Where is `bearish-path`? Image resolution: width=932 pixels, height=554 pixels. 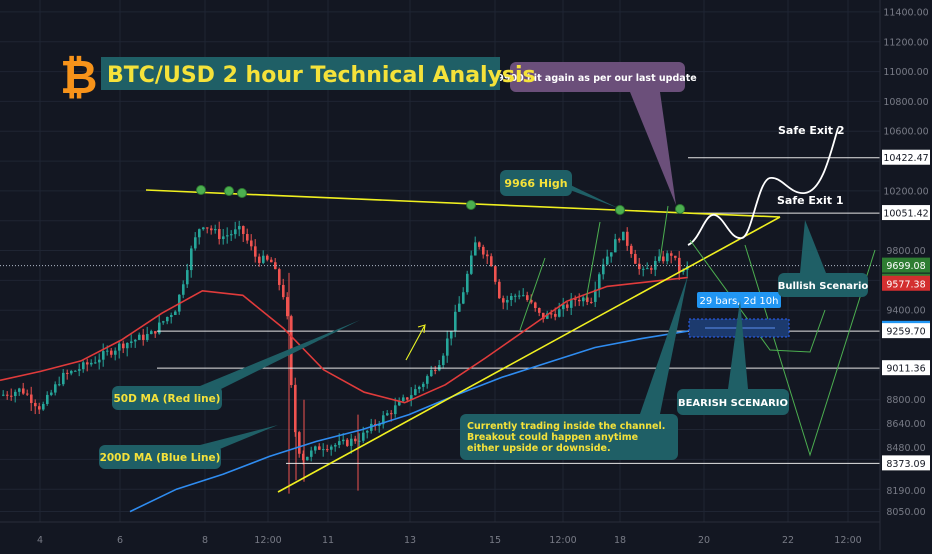 bearish-path is located at coordinates (810, 350).